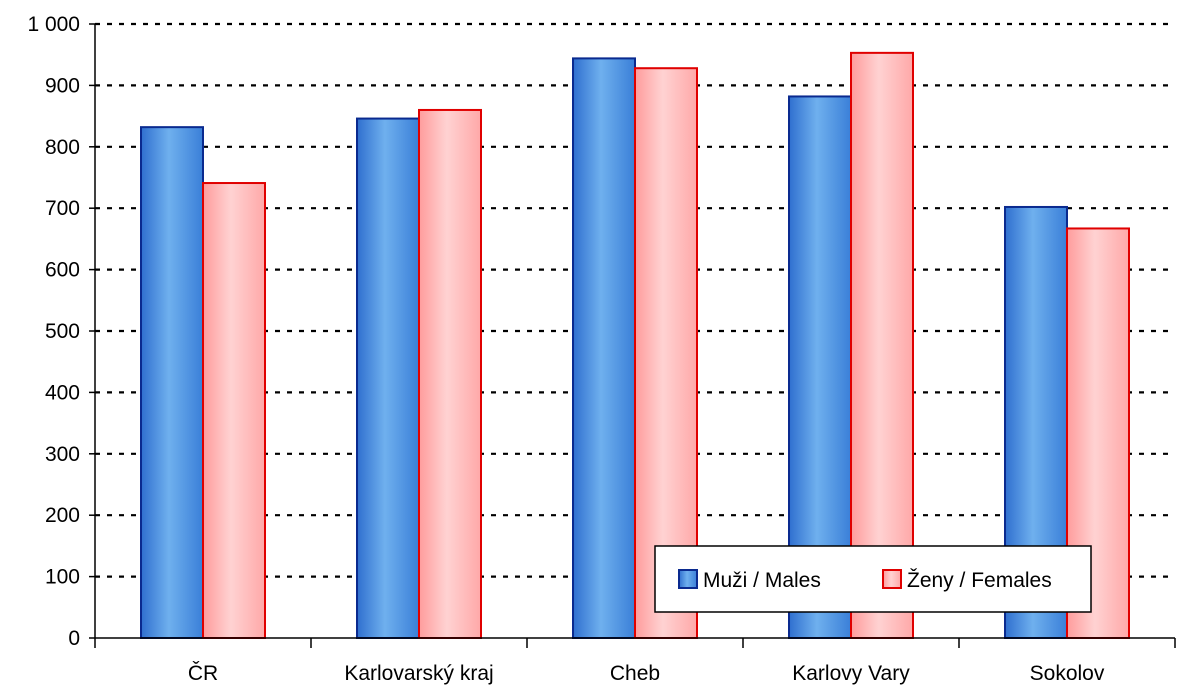 The width and height of the screenshot is (1181, 700). What do you see at coordinates (62, 147) in the screenshot?
I see `y-tick-label: 800` at bounding box center [62, 147].